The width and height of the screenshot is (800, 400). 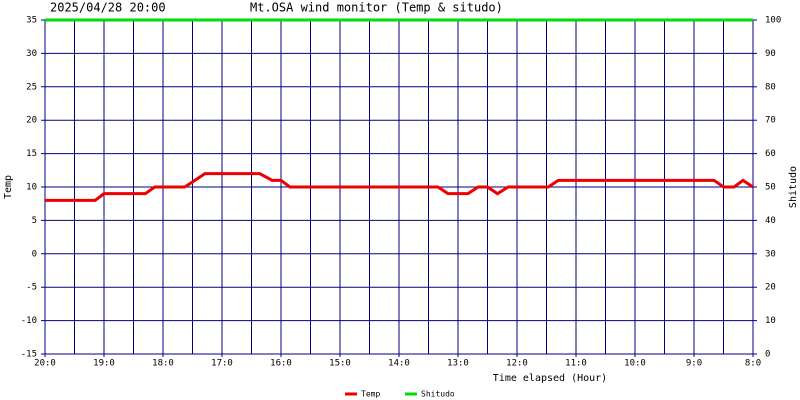 I want to click on x-tick-label: 8:0, so click(x=753, y=364).